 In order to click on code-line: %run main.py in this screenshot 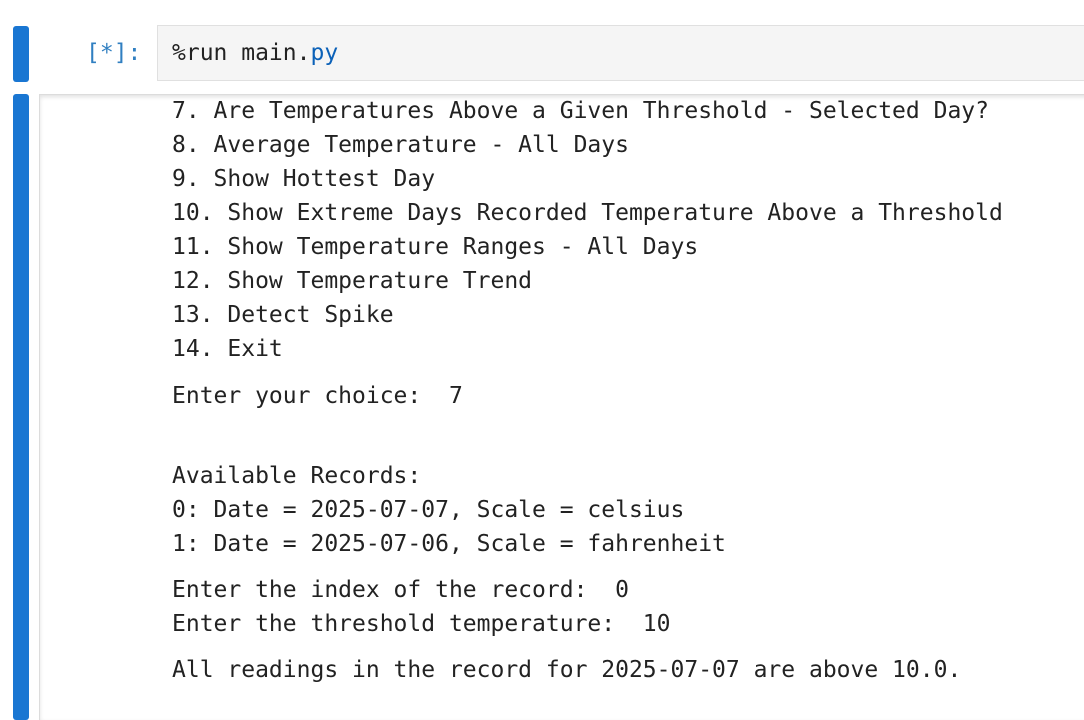, I will do `click(255, 53)`.